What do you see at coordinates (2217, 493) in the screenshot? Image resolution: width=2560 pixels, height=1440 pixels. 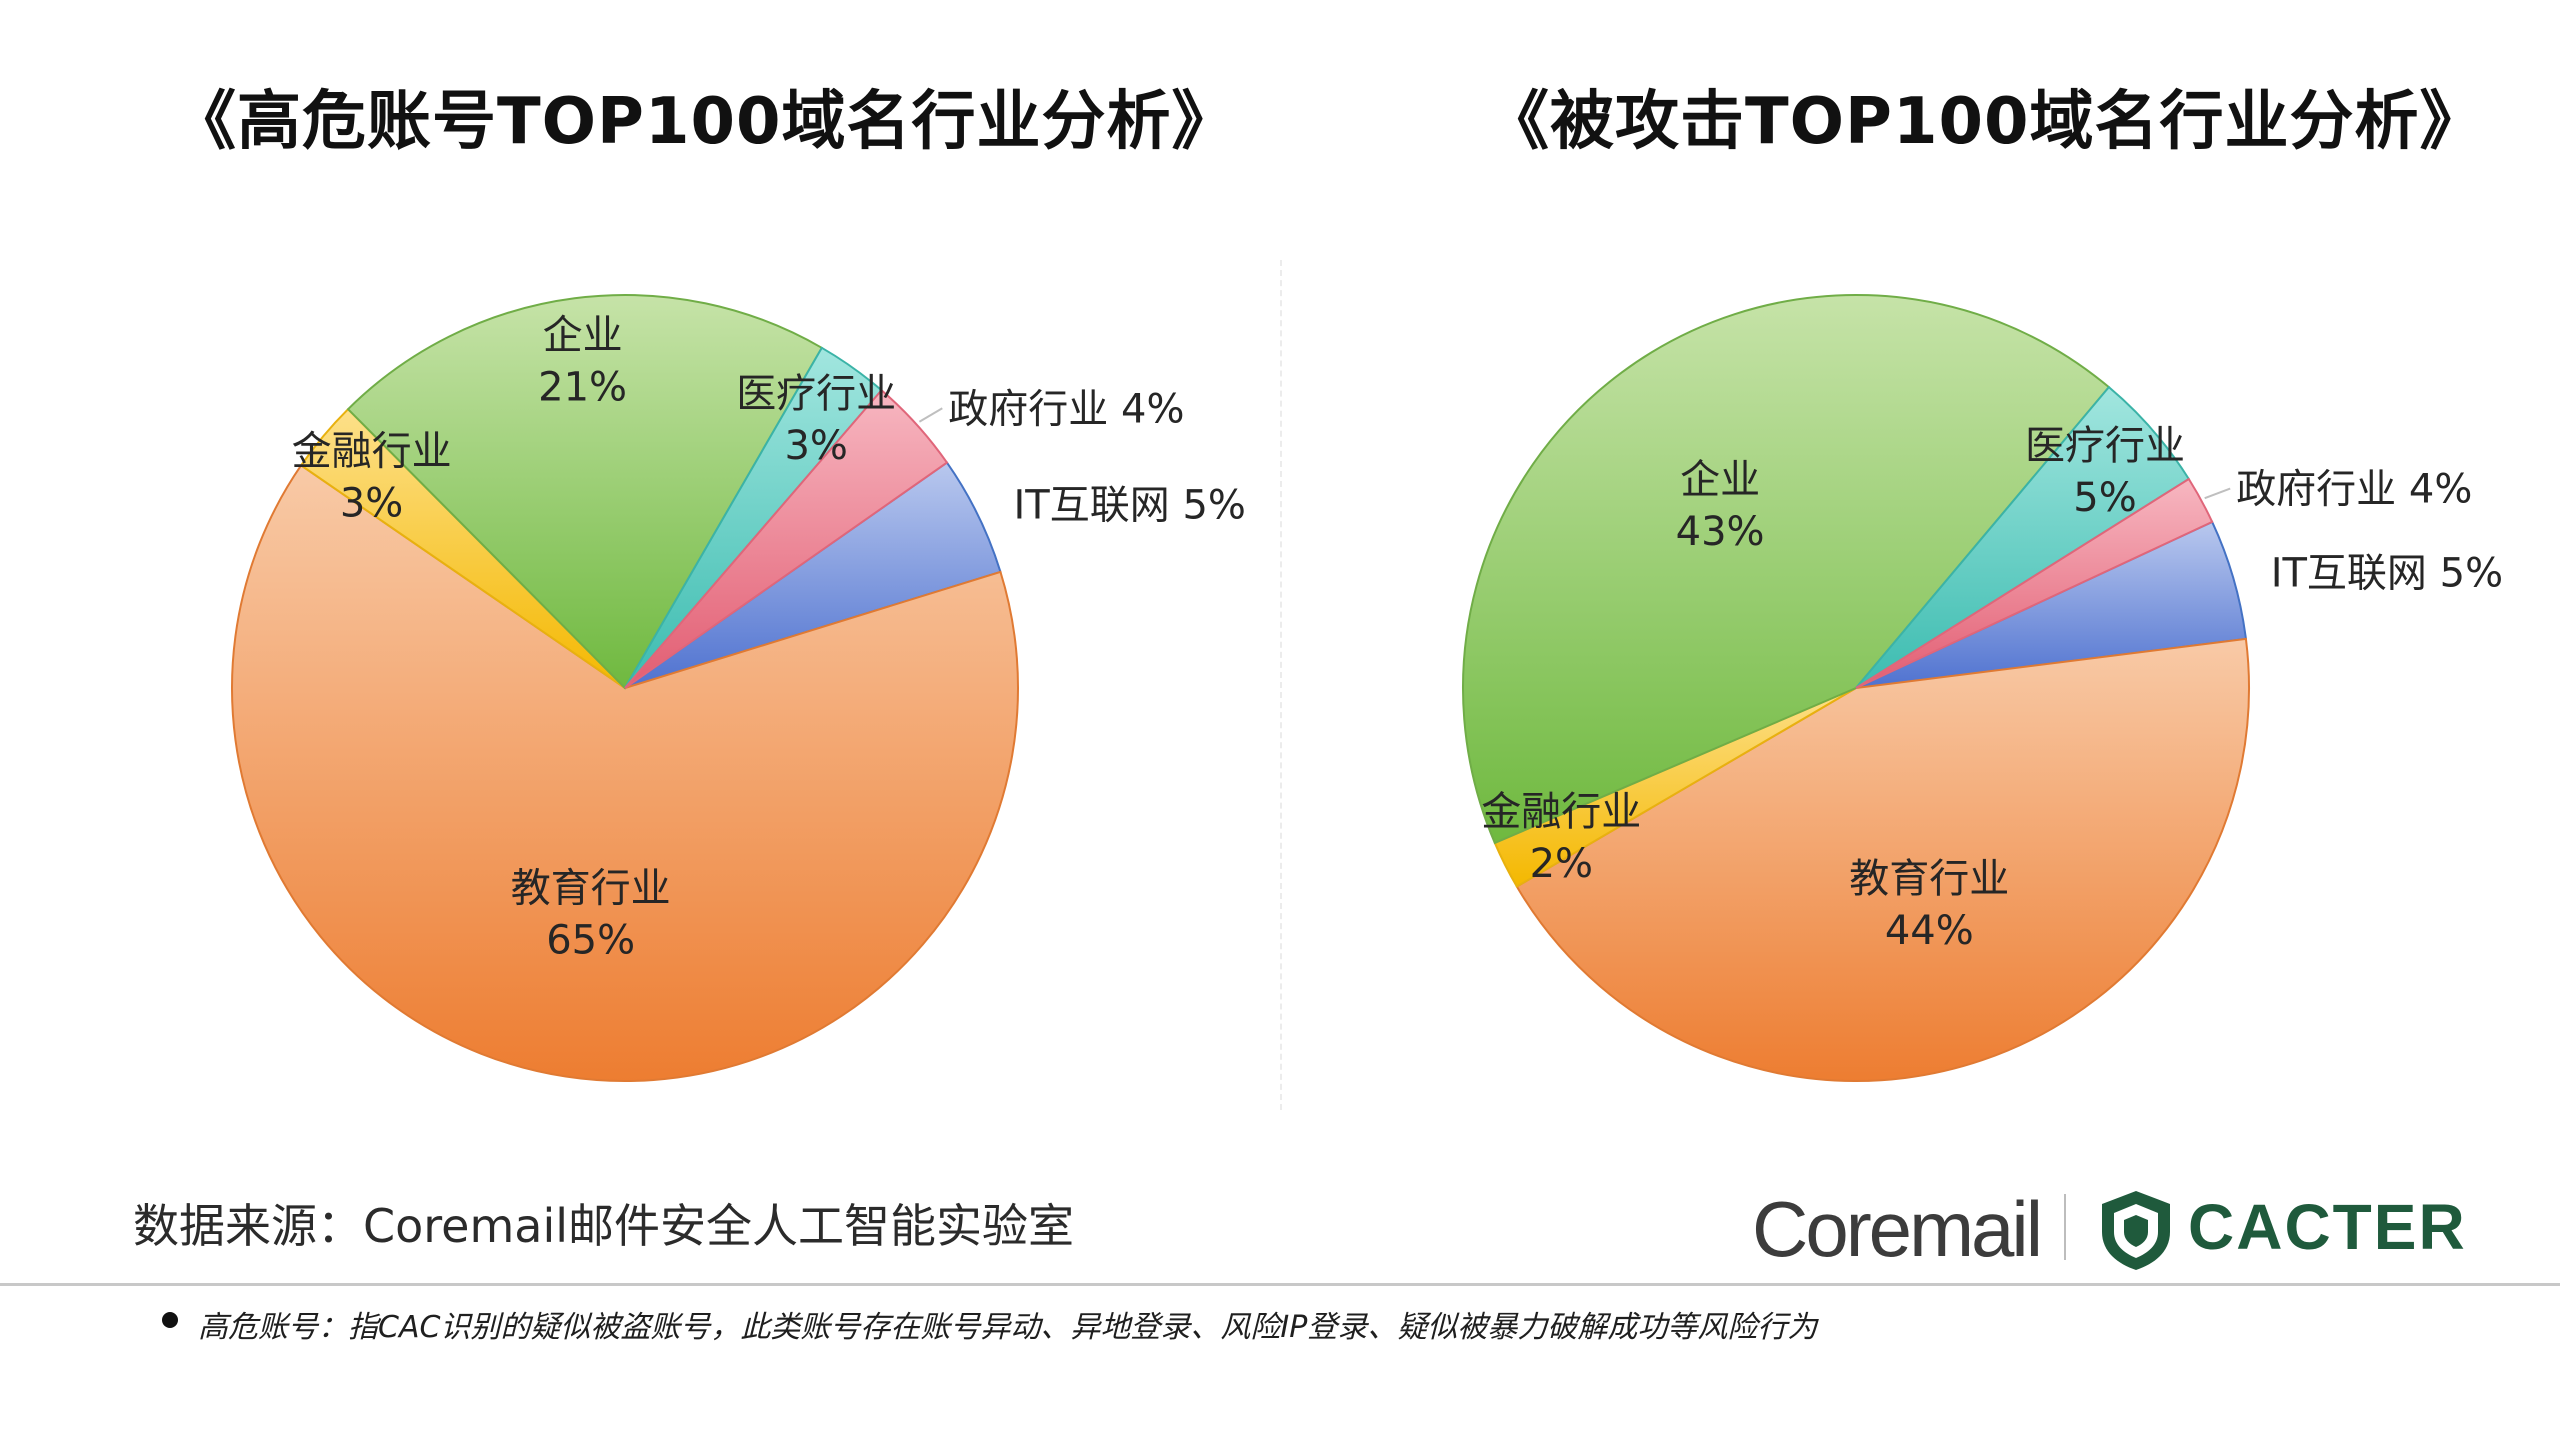 I see `pie2-leader-government` at bounding box center [2217, 493].